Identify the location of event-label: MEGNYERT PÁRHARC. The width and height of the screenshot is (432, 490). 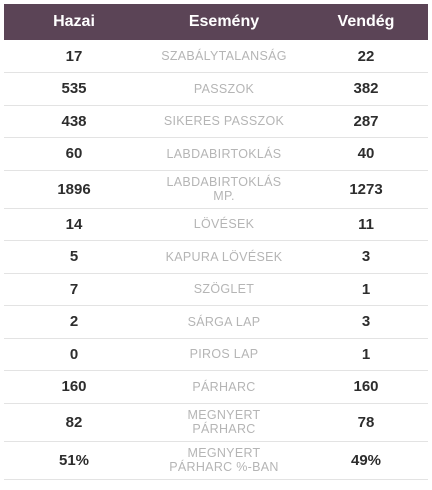
(224, 422).